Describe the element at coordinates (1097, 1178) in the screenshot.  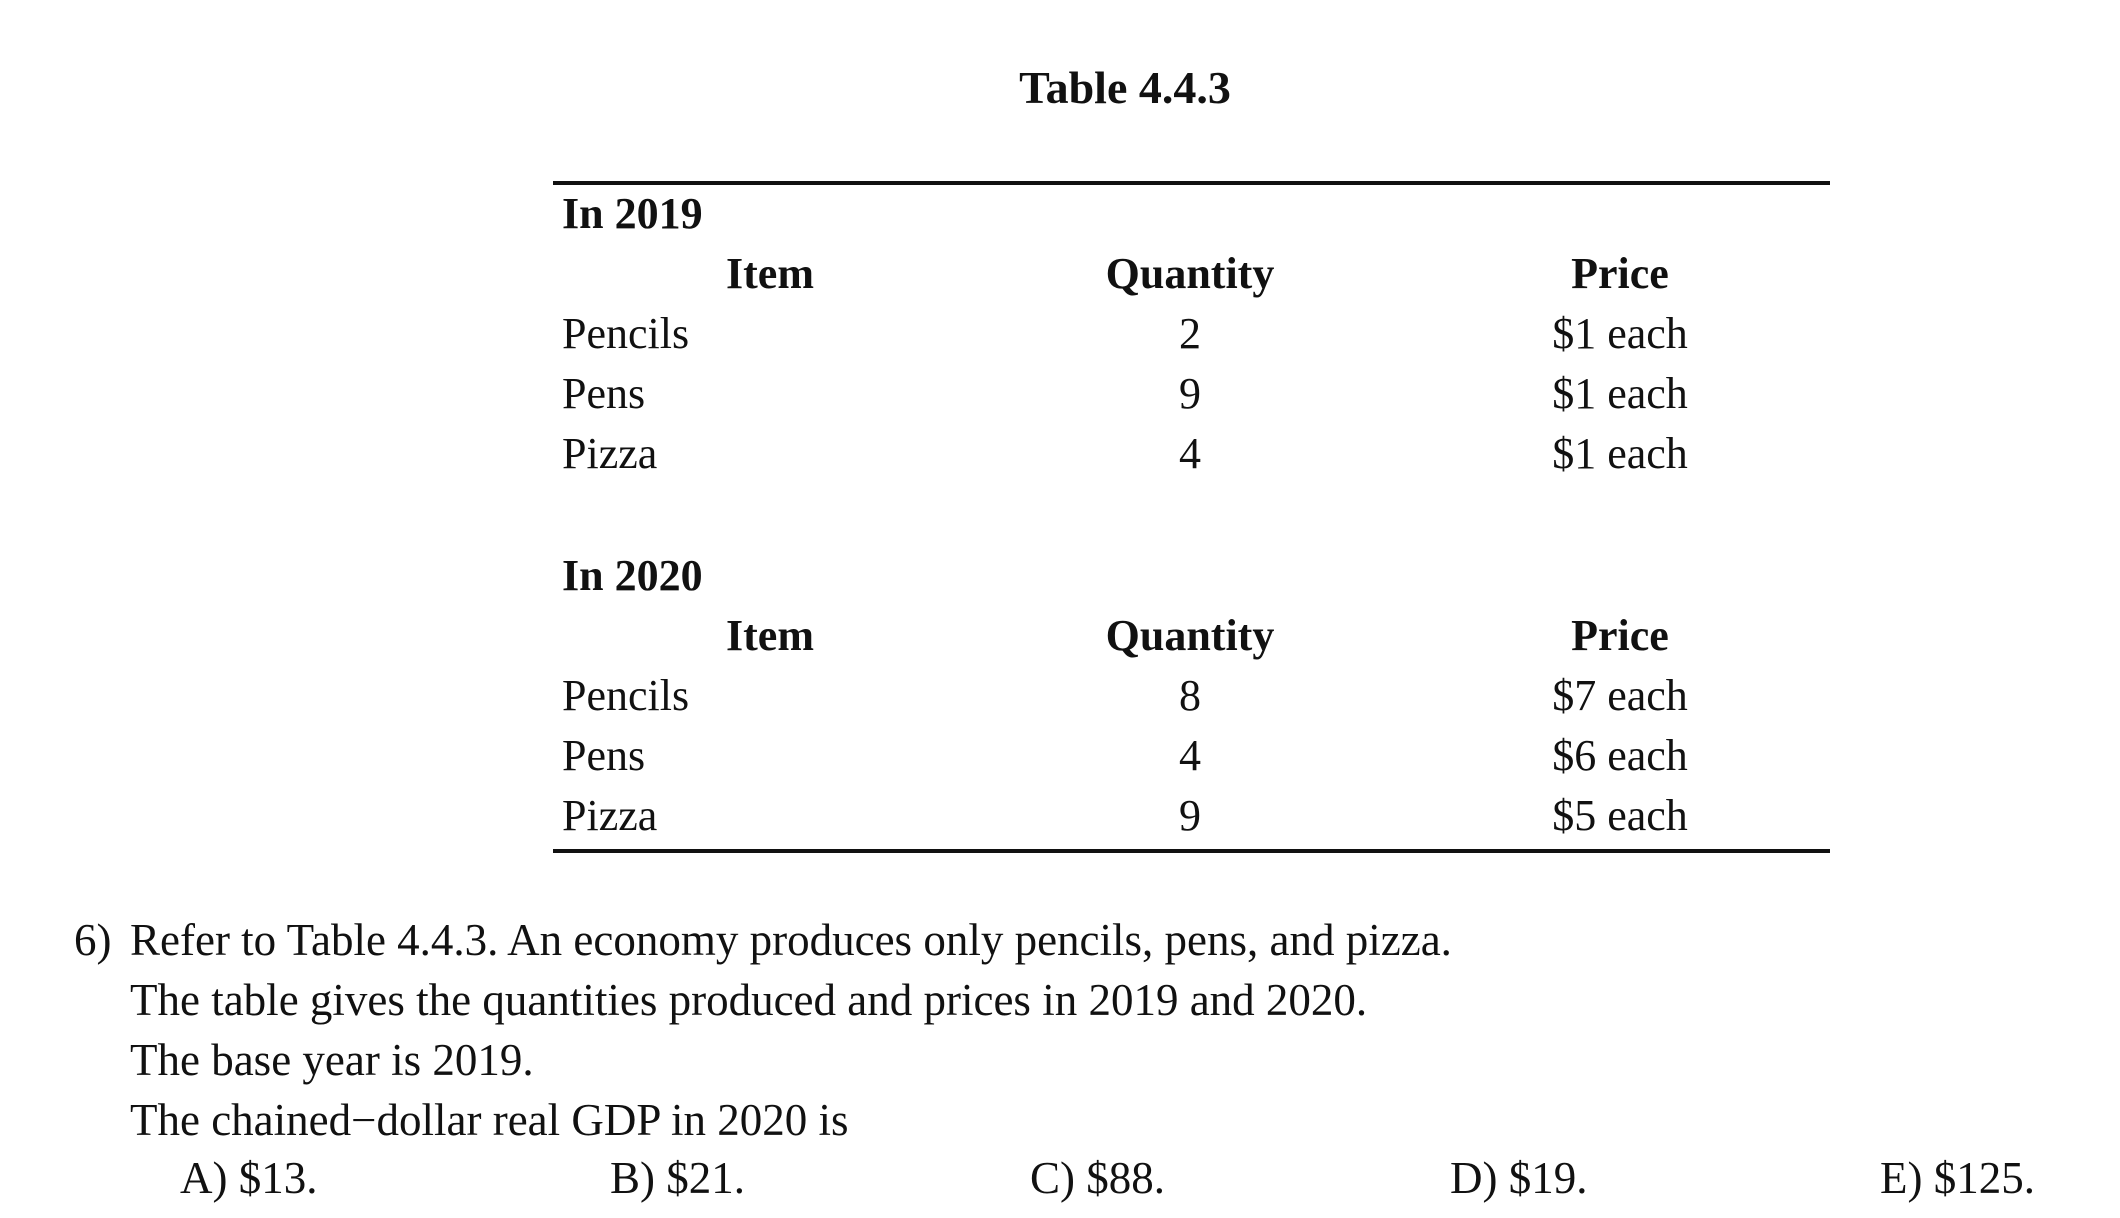
I see `choice-c: C) $88.` at that location.